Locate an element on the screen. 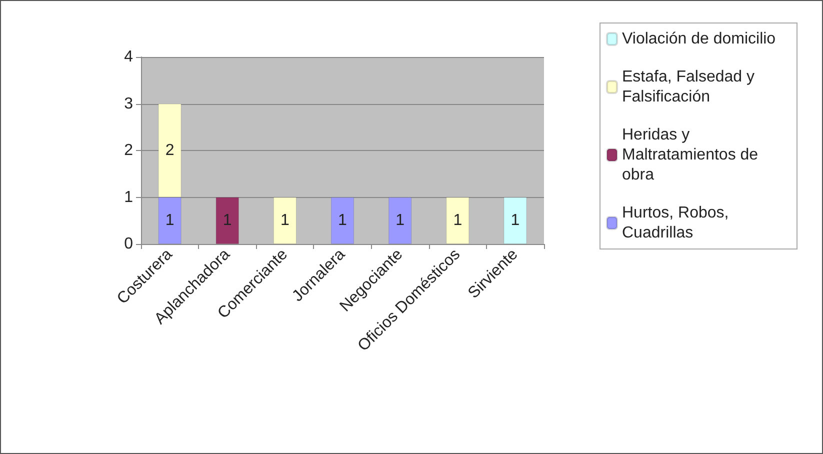 This screenshot has height=454, width=823. y-tick-label: 3 is located at coordinates (129, 103).